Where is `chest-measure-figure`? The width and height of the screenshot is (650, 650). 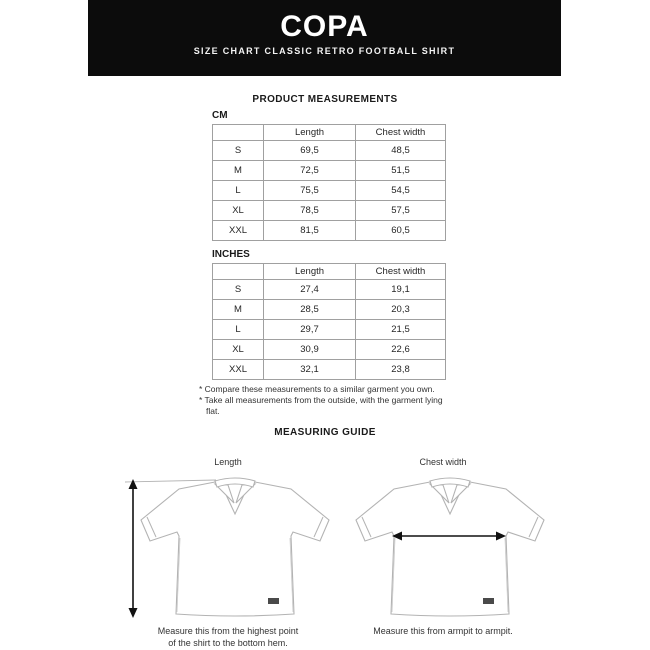 chest-measure-figure is located at coordinates (443, 546).